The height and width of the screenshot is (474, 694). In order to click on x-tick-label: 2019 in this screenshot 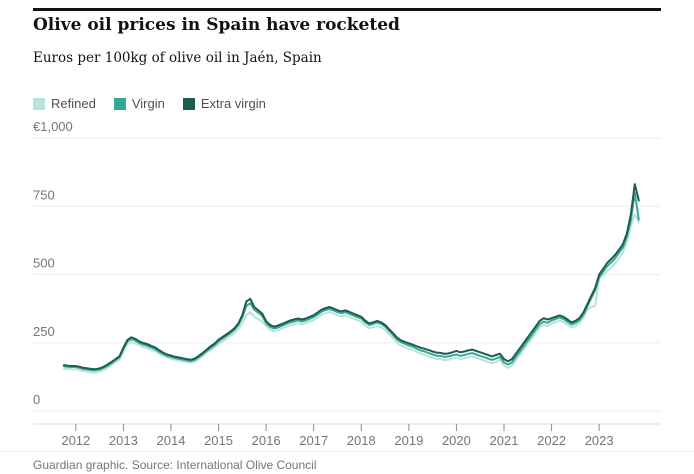, I will do `click(408, 440)`.